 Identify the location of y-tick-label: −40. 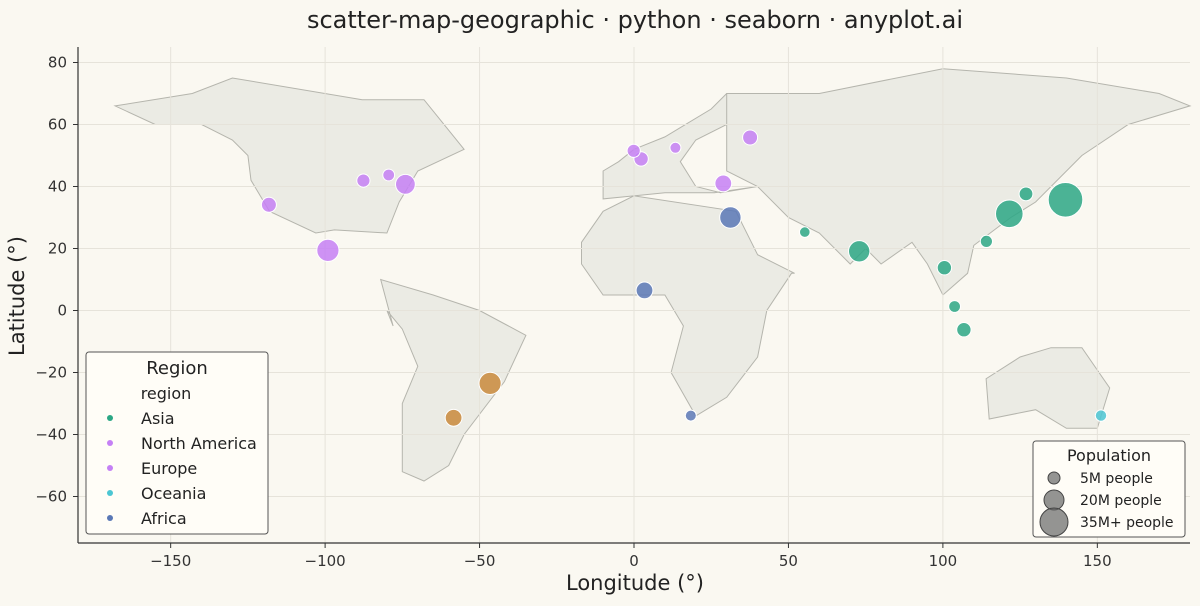
(51, 435).